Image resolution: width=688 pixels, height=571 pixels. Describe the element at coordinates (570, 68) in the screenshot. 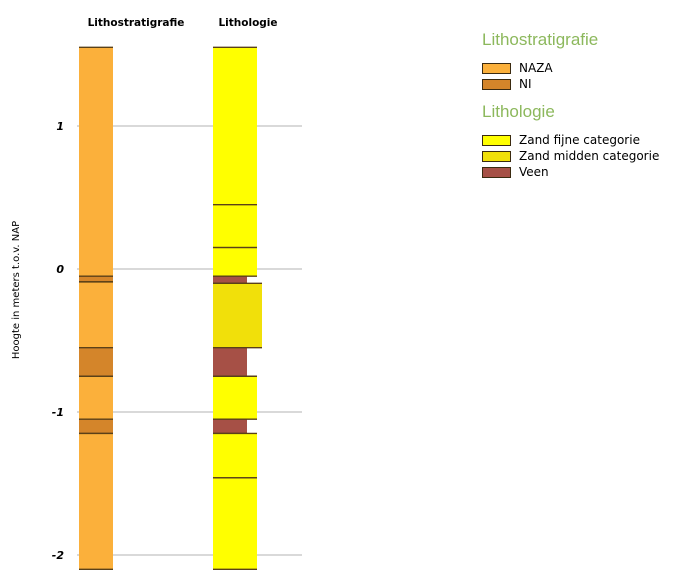

I see `legend-item-naza: NAZA` at that location.